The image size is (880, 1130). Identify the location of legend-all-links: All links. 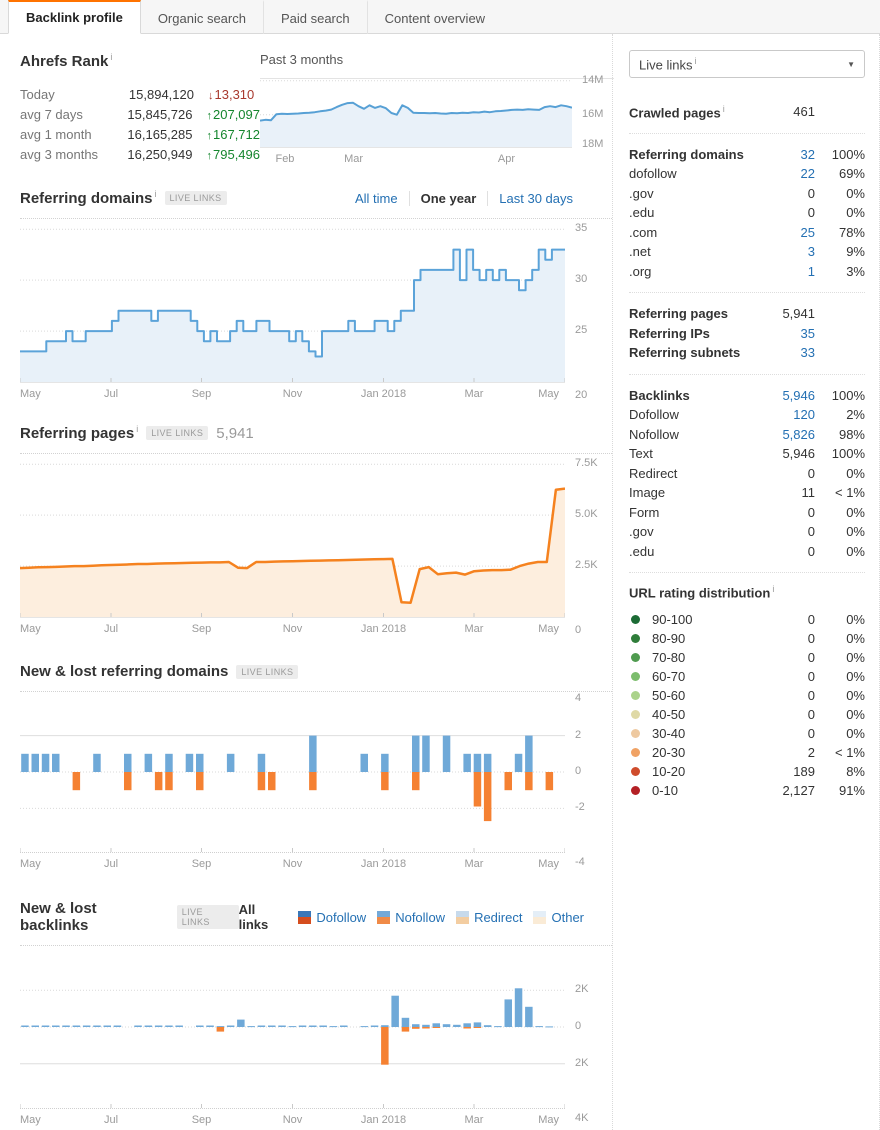
(253, 917).